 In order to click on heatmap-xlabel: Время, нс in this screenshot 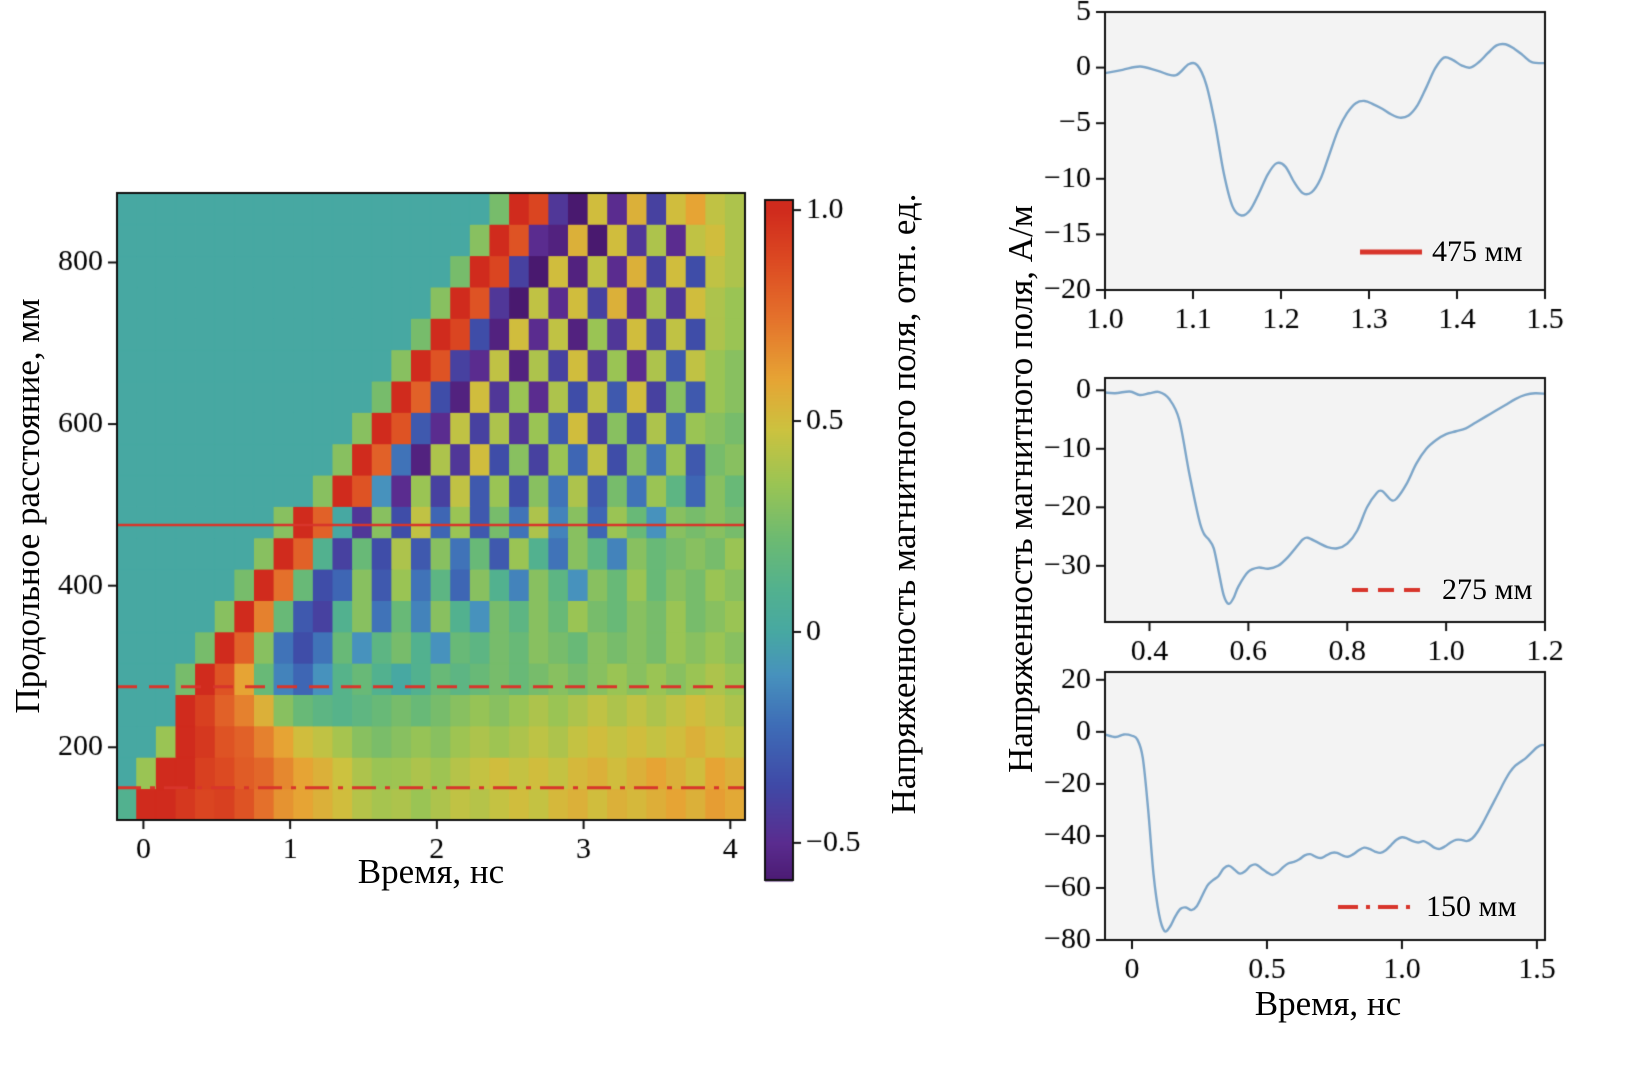, I will do `click(431, 871)`.